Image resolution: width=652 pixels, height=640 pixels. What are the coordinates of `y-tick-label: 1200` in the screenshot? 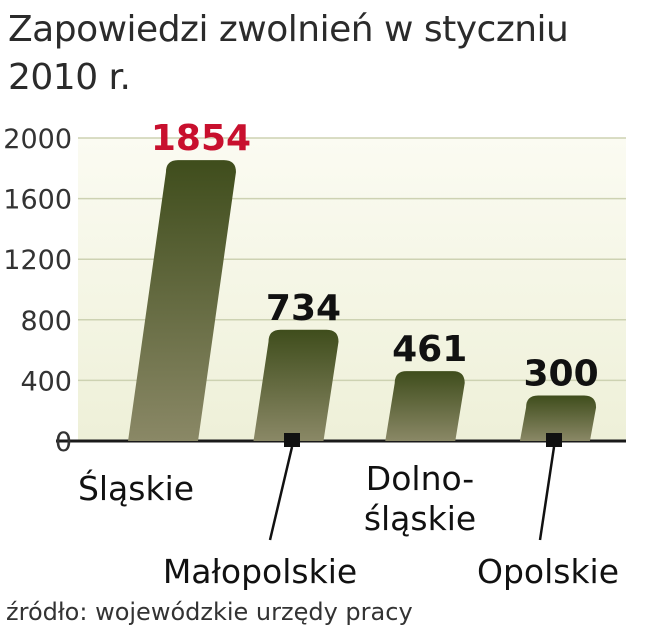 It's located at (37, 260).